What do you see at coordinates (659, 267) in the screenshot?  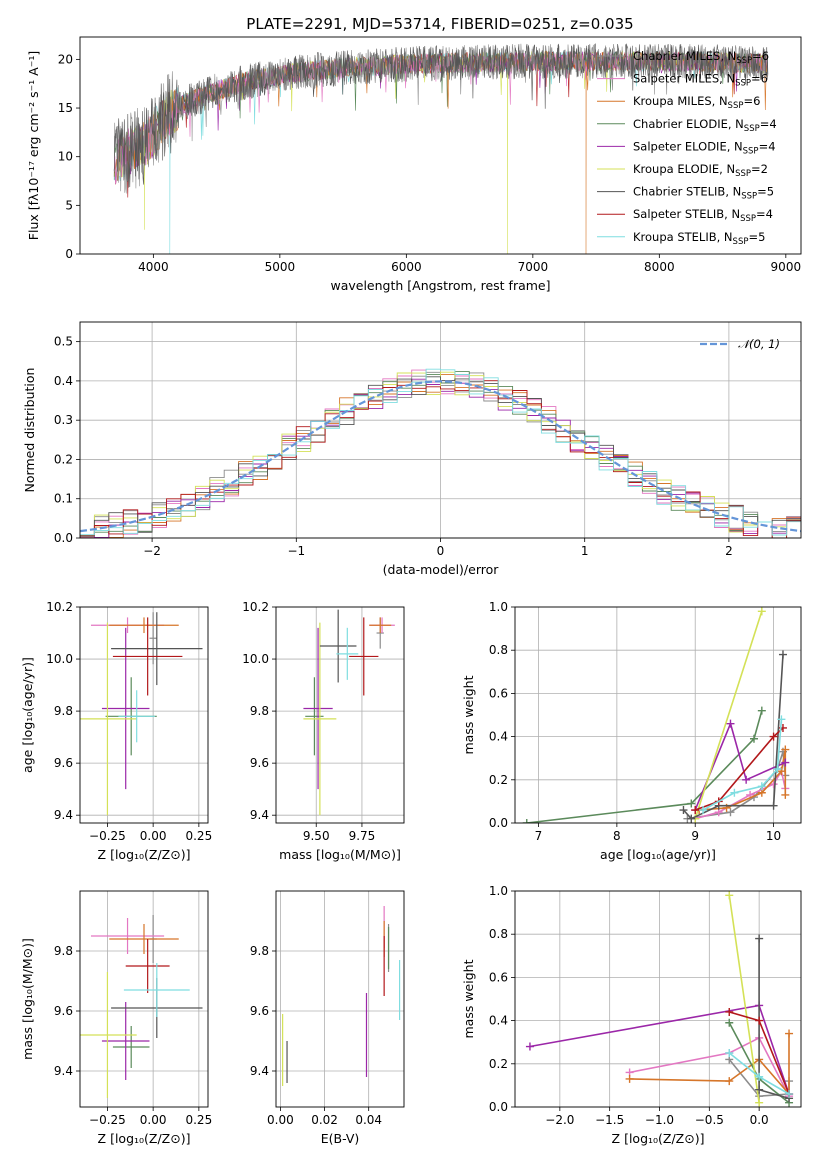 I see `spectrum-xtick-label: 8000` at bounding box center [659, 267].